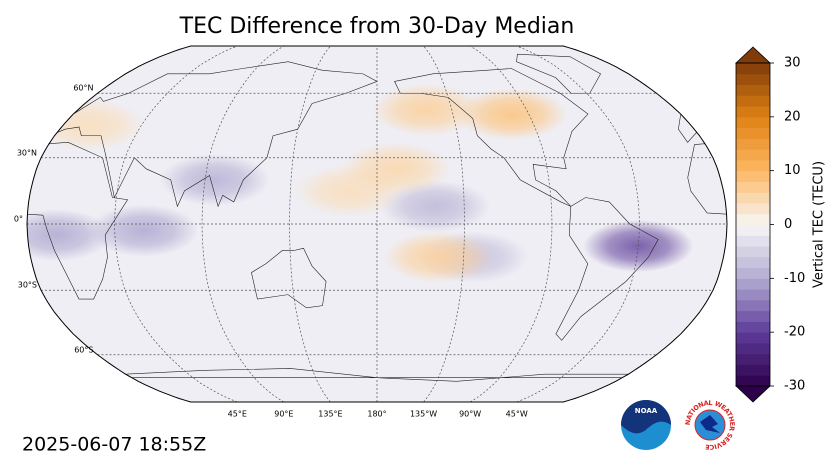 The image size is (835, 470). I want to click on lon-label: 45°E, so click(237, 414).